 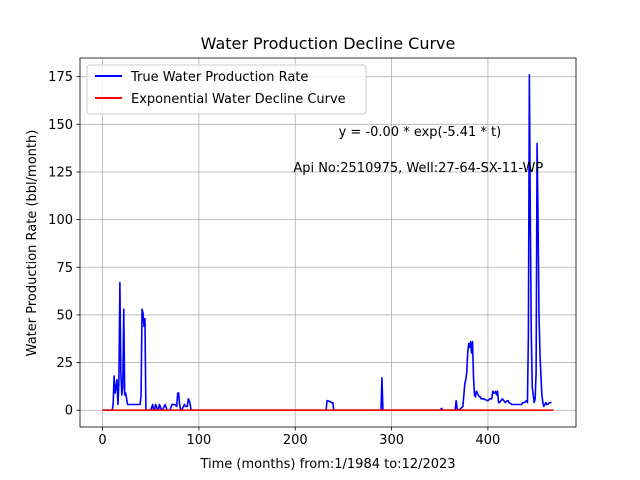 I want to click on x-tick-label: 100, so click(x=198, y=440).